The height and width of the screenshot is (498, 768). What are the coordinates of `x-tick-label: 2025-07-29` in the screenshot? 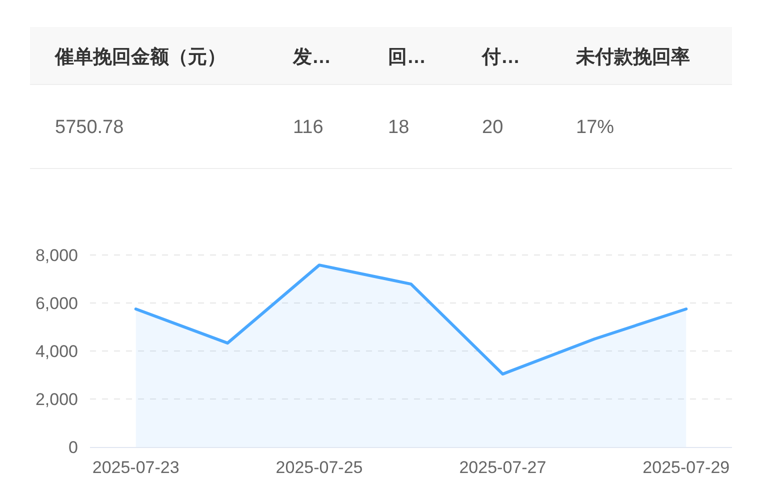 It's located at (686, 467).